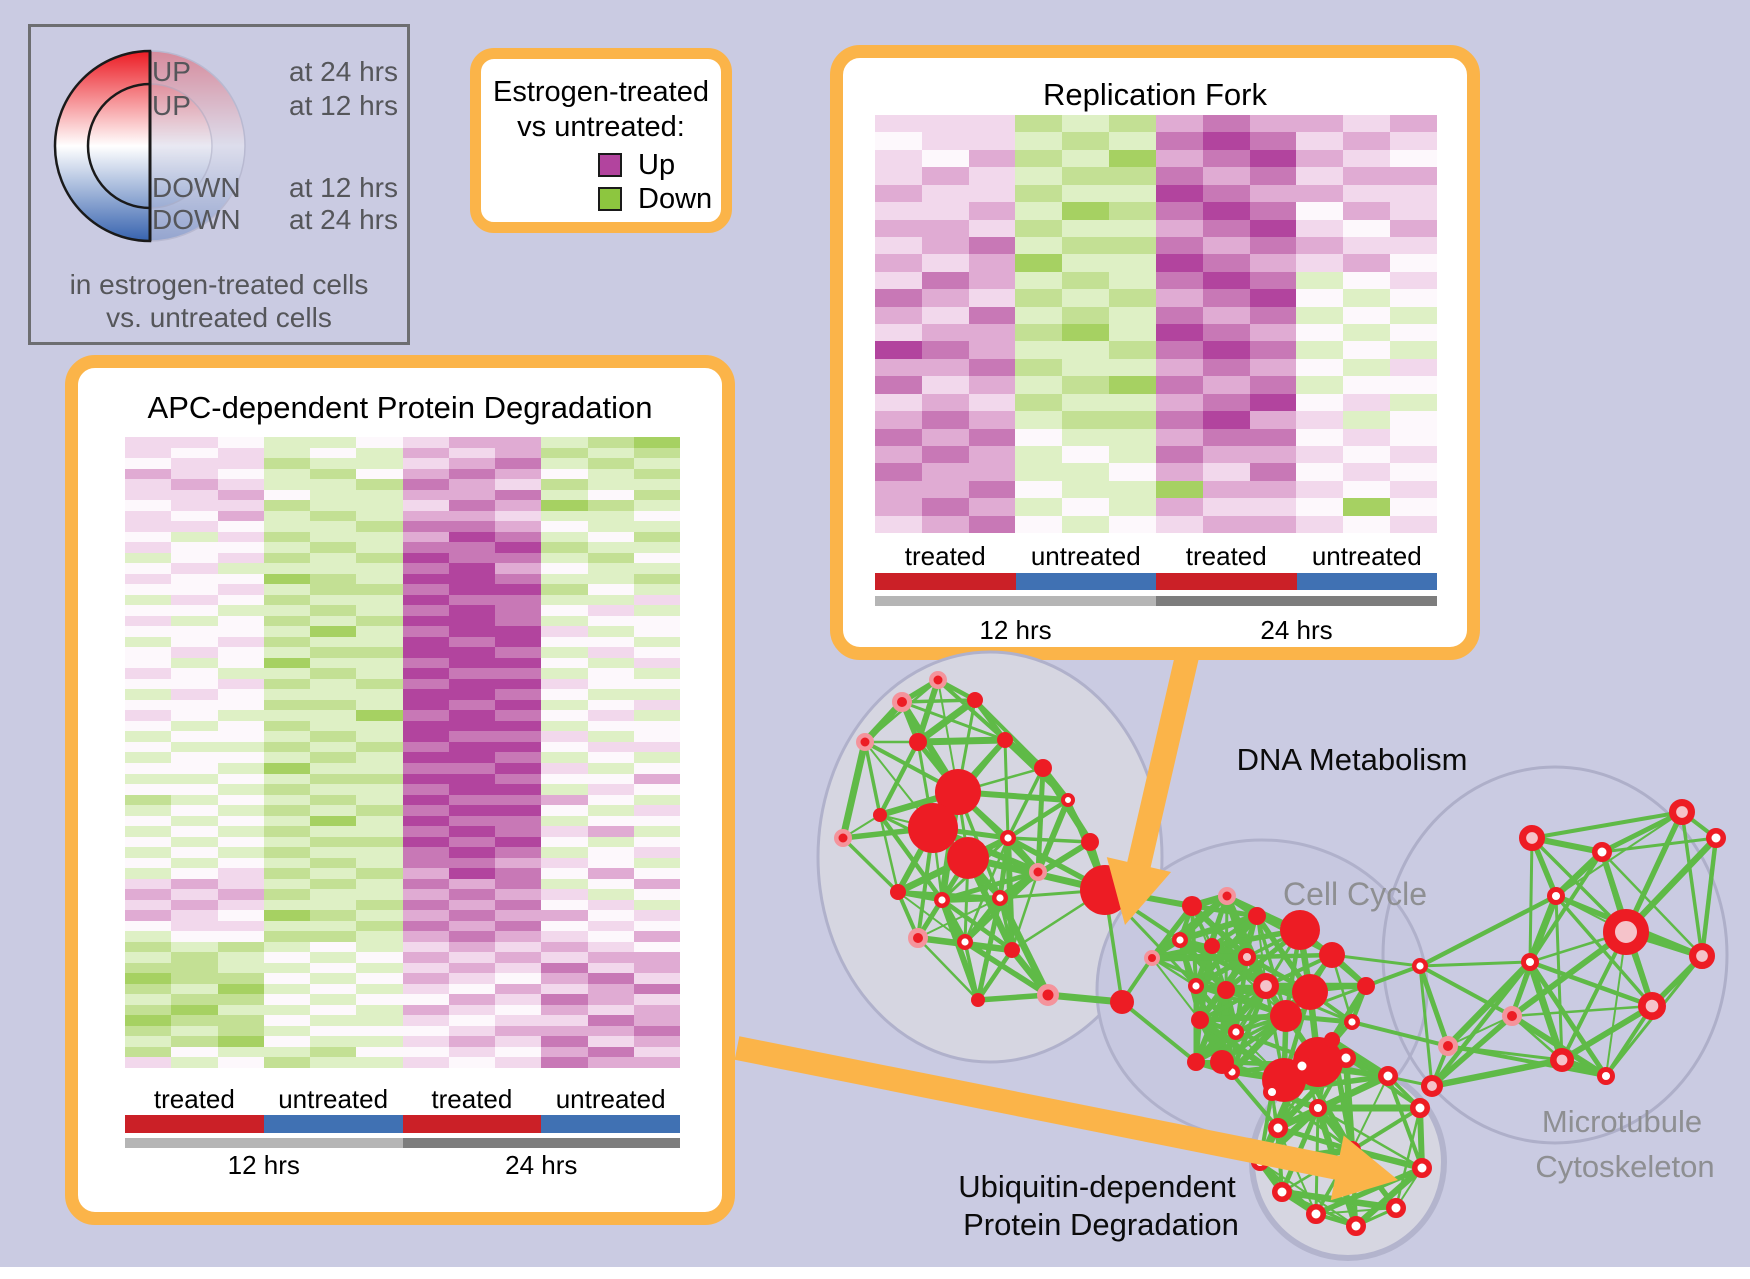 This screenshot has height=1279, width=1750. I want to click on inner-ring-left-half, so click(119, 146).